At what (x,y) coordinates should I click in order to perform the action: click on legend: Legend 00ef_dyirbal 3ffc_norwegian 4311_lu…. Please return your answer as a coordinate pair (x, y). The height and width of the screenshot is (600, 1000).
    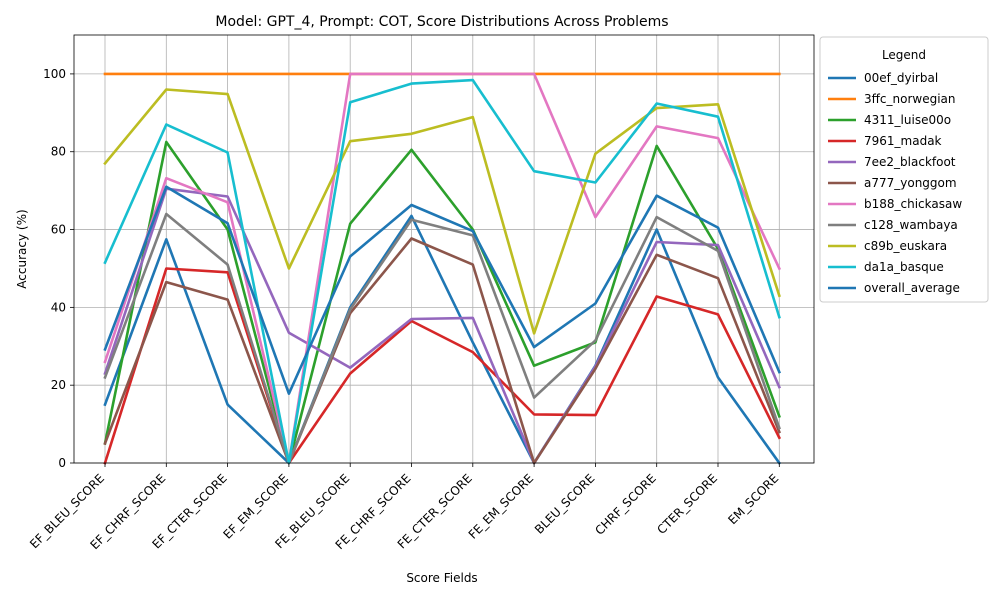
    Looking at the image, I should click on (904, 169).